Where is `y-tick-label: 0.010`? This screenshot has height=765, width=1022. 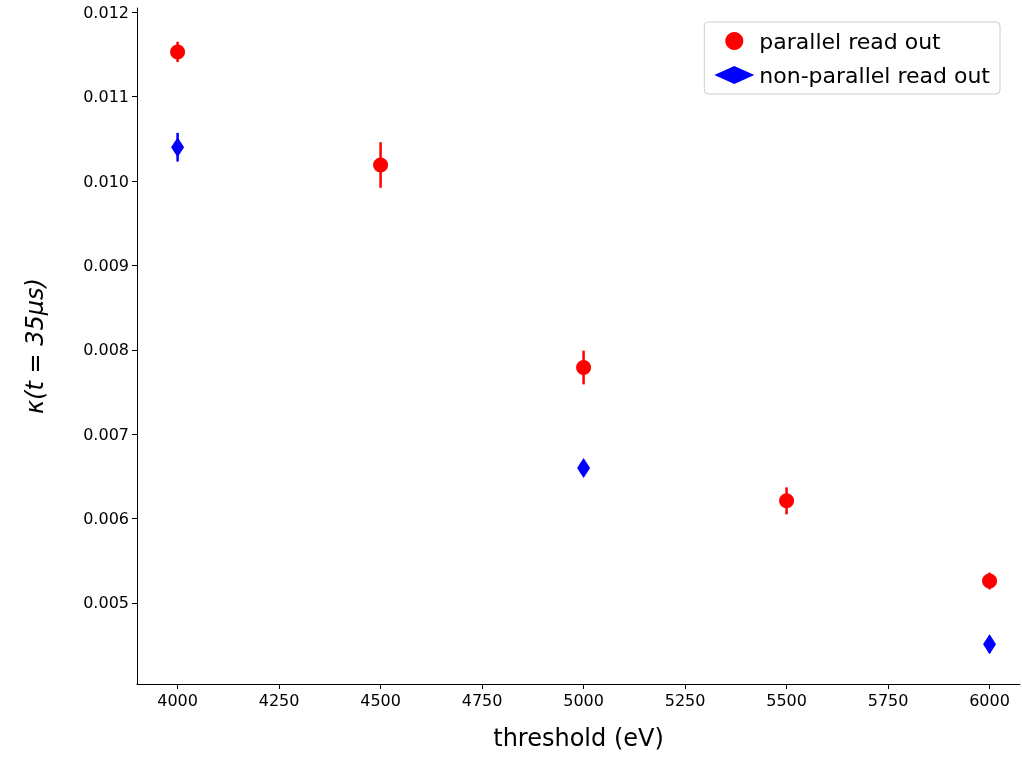
y-tick-label: 0.010 is located at coordinates (106, 181).